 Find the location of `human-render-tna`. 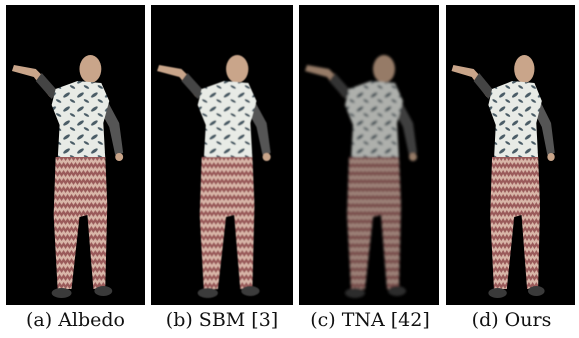

human-render-tna is located at coordinates (361, 176).